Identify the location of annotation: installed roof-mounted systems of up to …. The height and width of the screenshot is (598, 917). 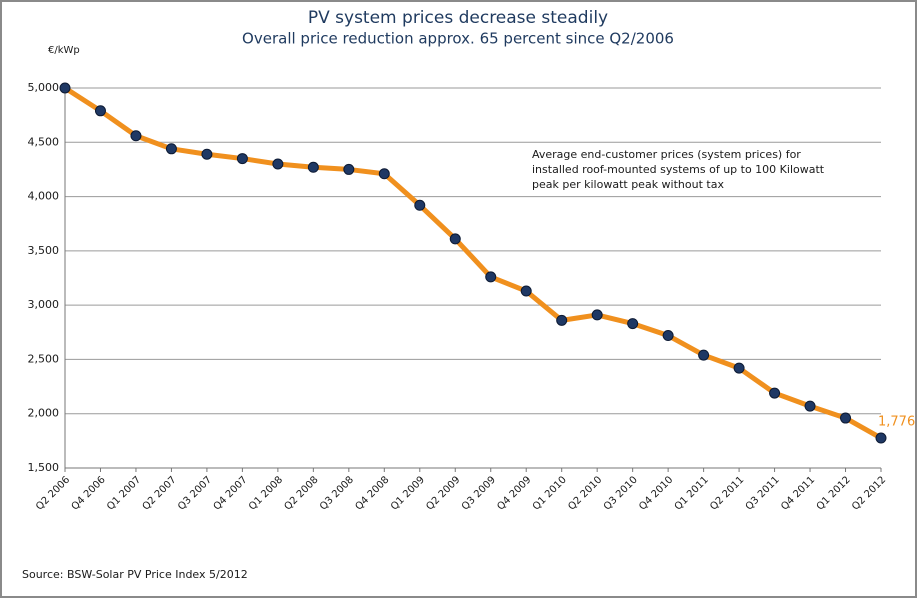
(678, 169).